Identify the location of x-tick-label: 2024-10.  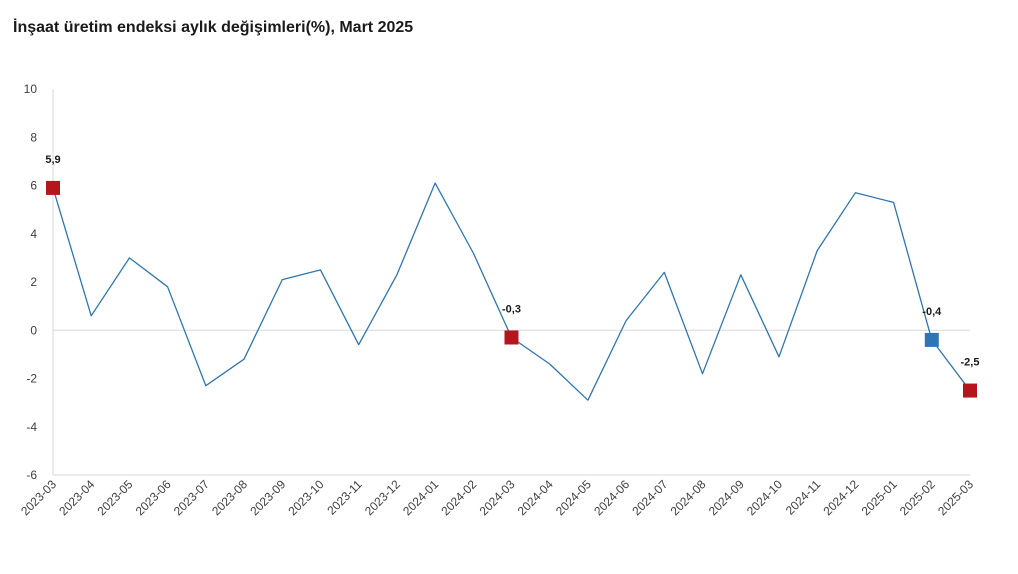
(764, 497).